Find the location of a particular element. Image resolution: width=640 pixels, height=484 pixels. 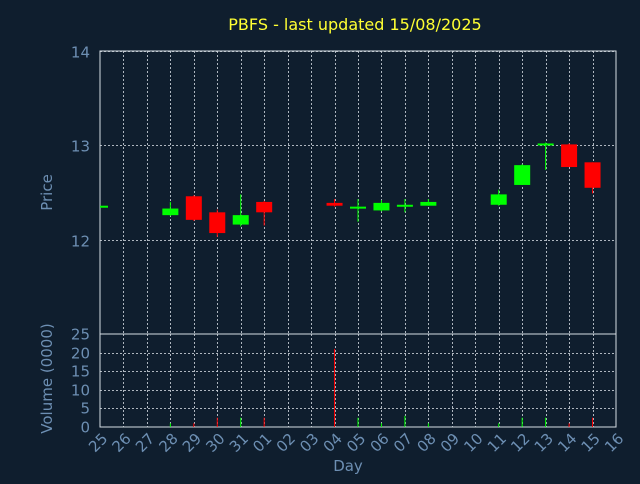

price-axis-label: Price is located at coordinates (47, 192).